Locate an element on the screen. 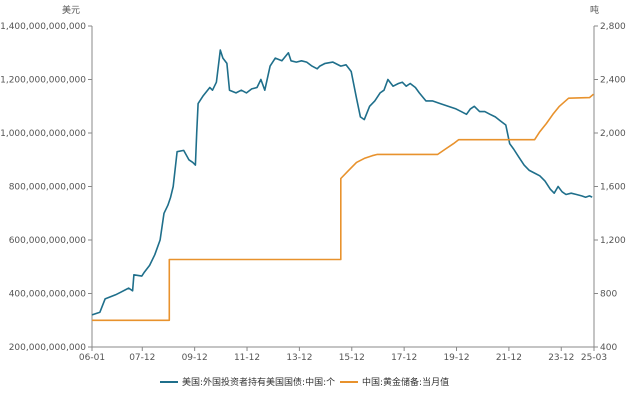  legend: 美国:外国投资者持有美国国债:中国:个 中国:黄金储备:当月值 is located at coordinates (304, 382).